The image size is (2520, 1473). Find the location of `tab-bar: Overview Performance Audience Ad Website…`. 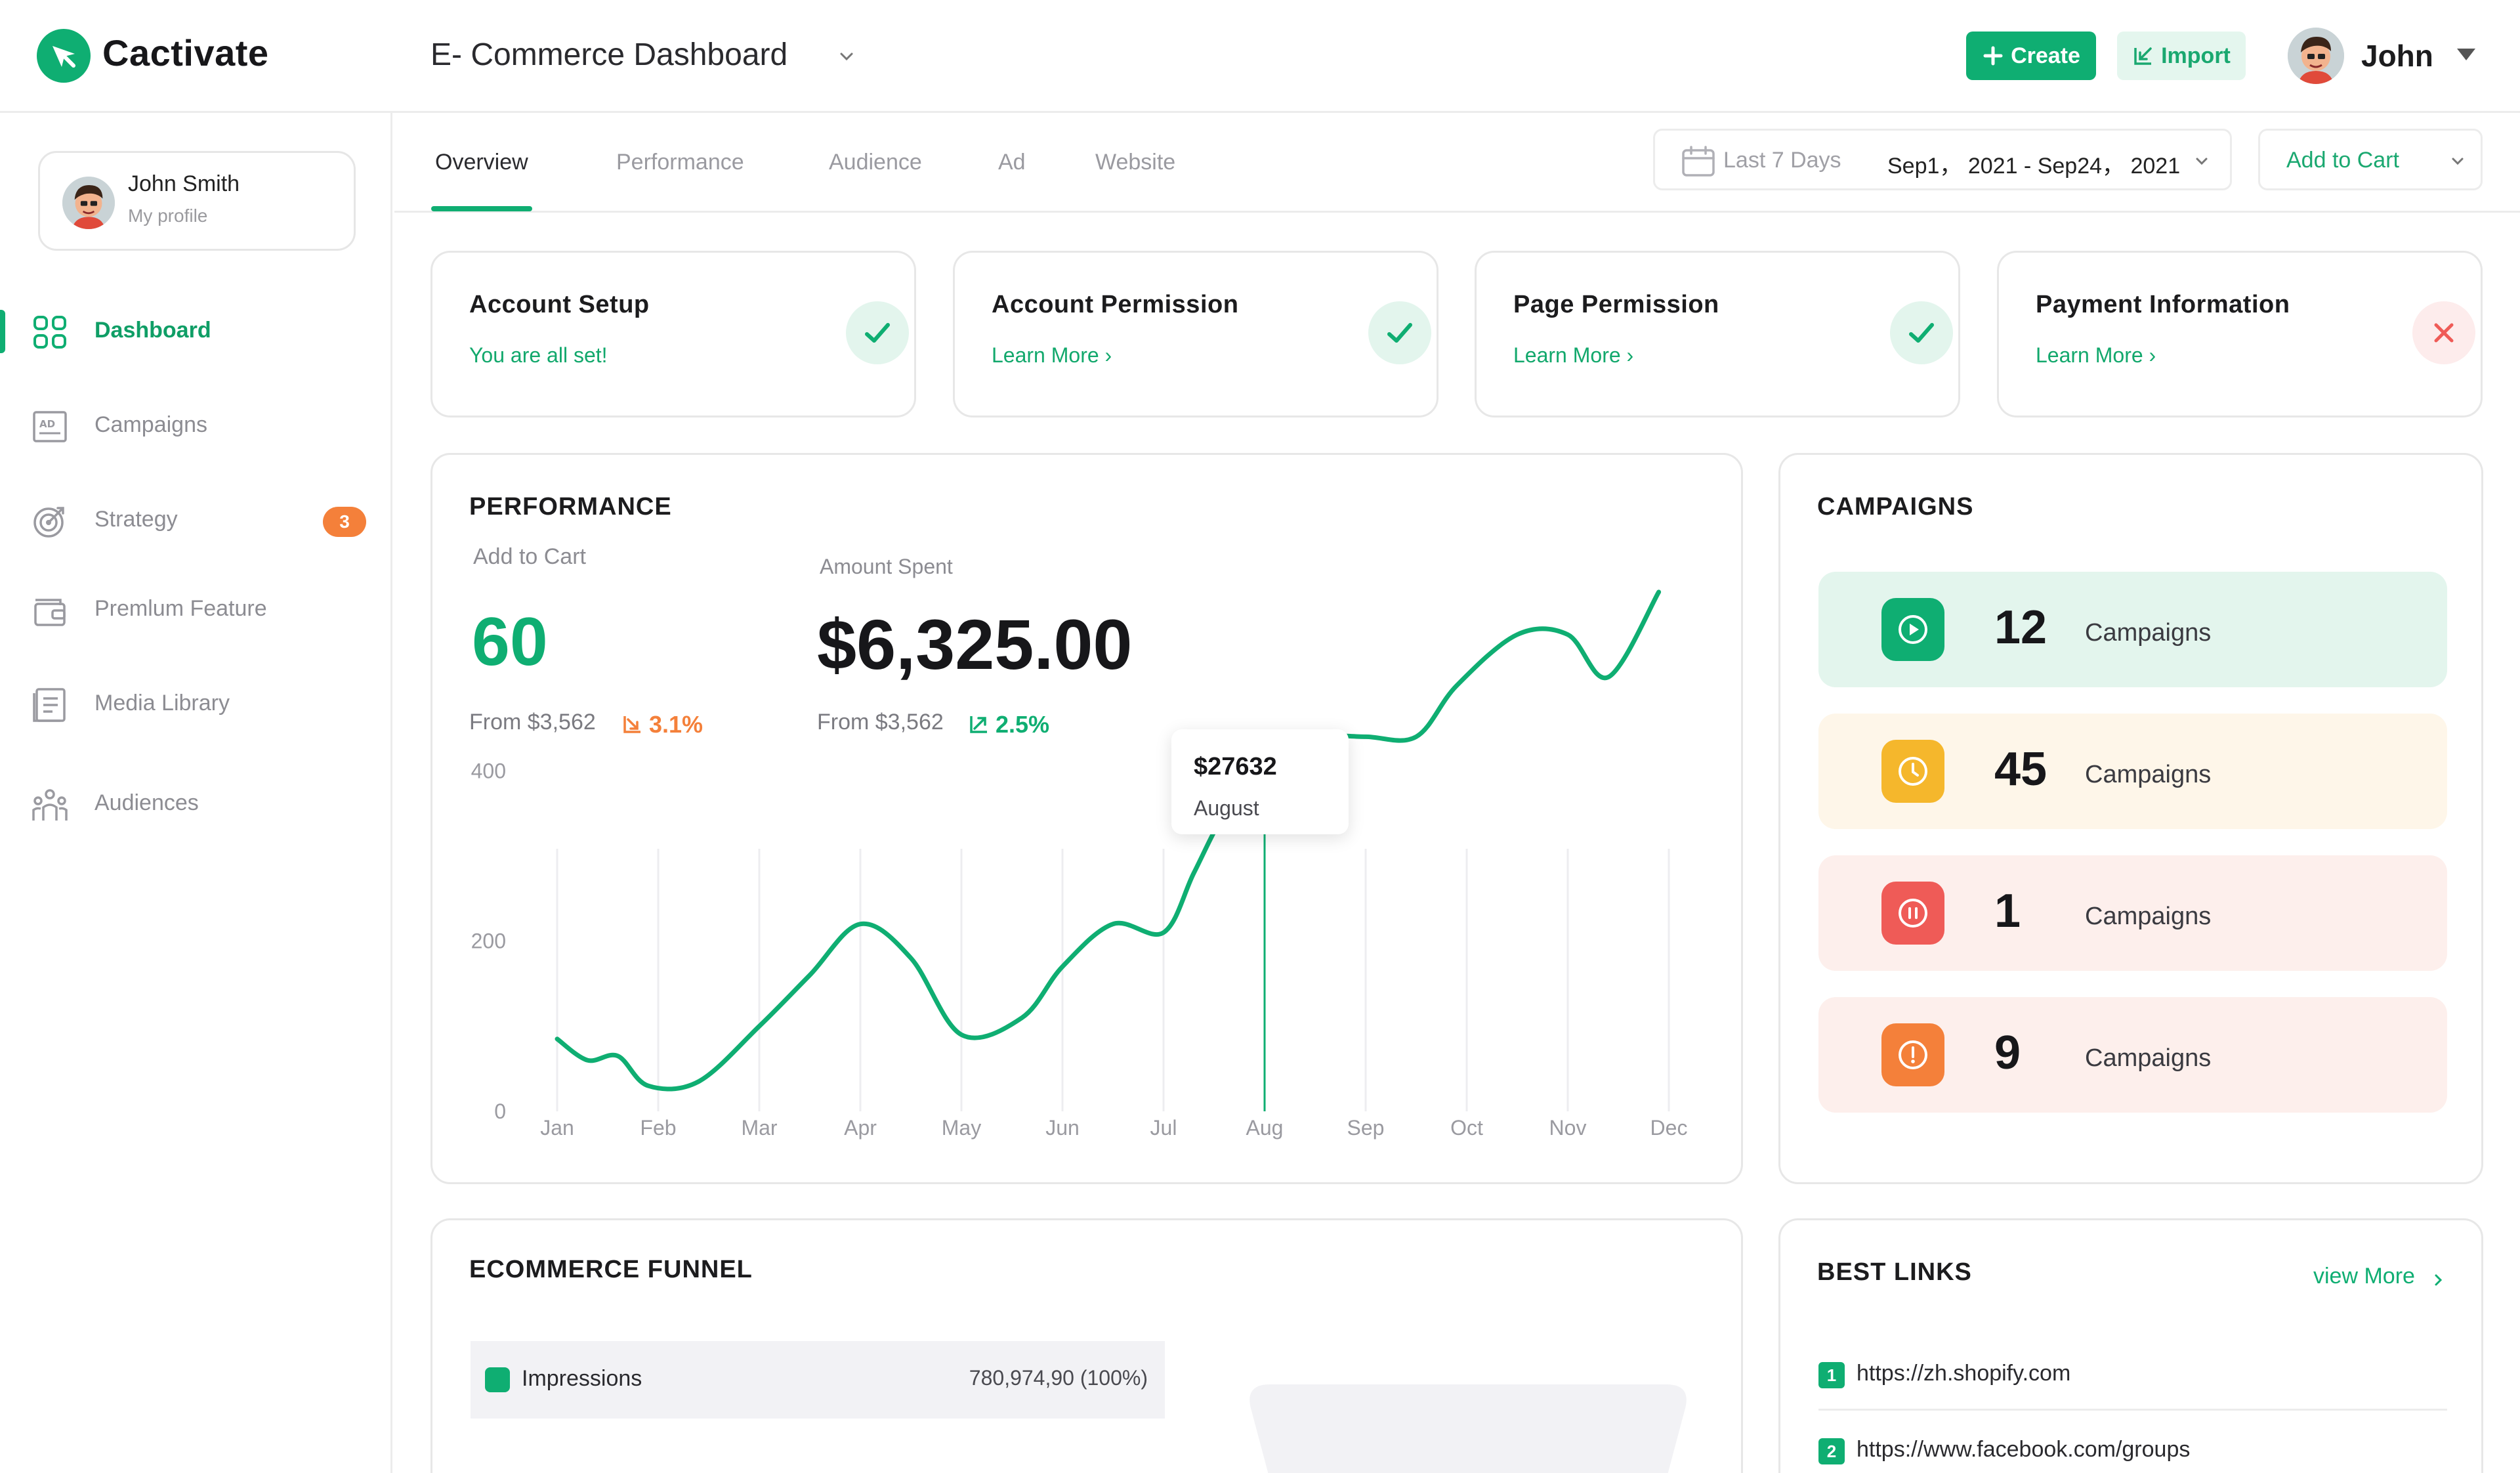

tab-bar: Overview Performance Audience Ad Website… is located at coordinates (1457, 163).